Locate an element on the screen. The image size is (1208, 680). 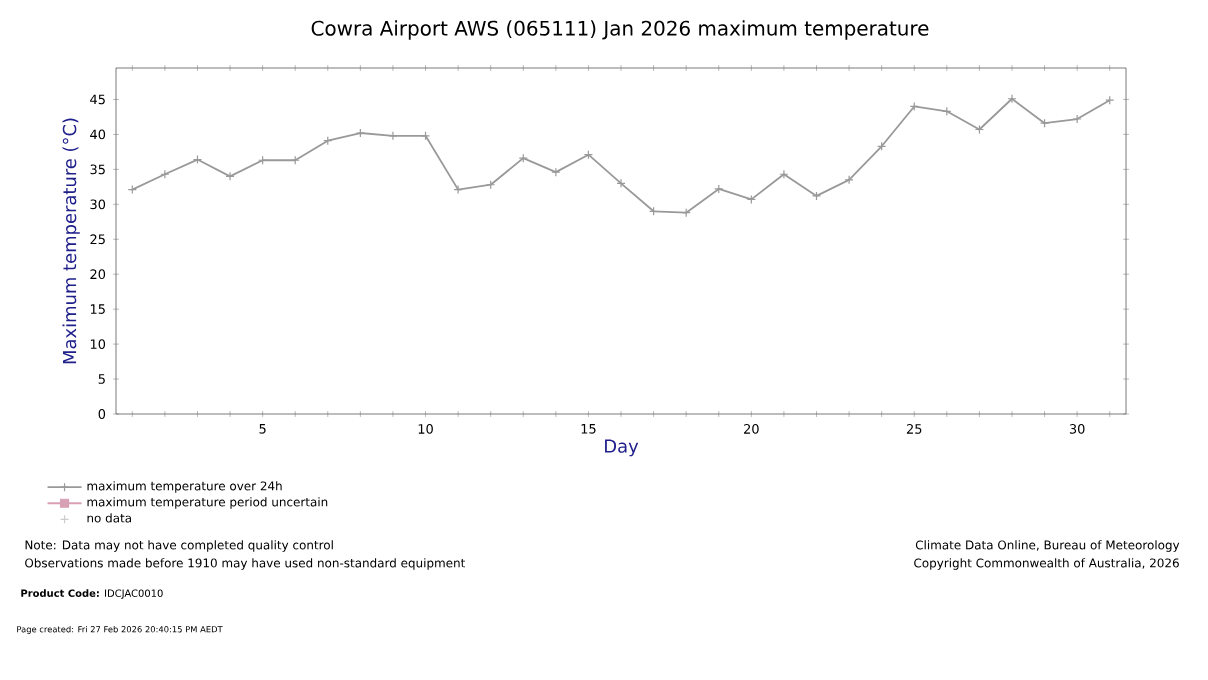
chart-title: Cowra Airport AWS (065111) Jan 2026 maximum temperature is located at coordinates (620, 30).